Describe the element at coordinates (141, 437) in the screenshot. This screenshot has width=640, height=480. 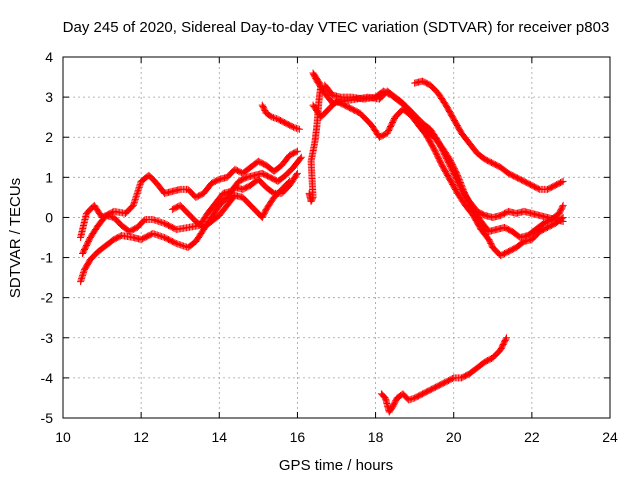
I see `x-tick-label: 12` at that location.